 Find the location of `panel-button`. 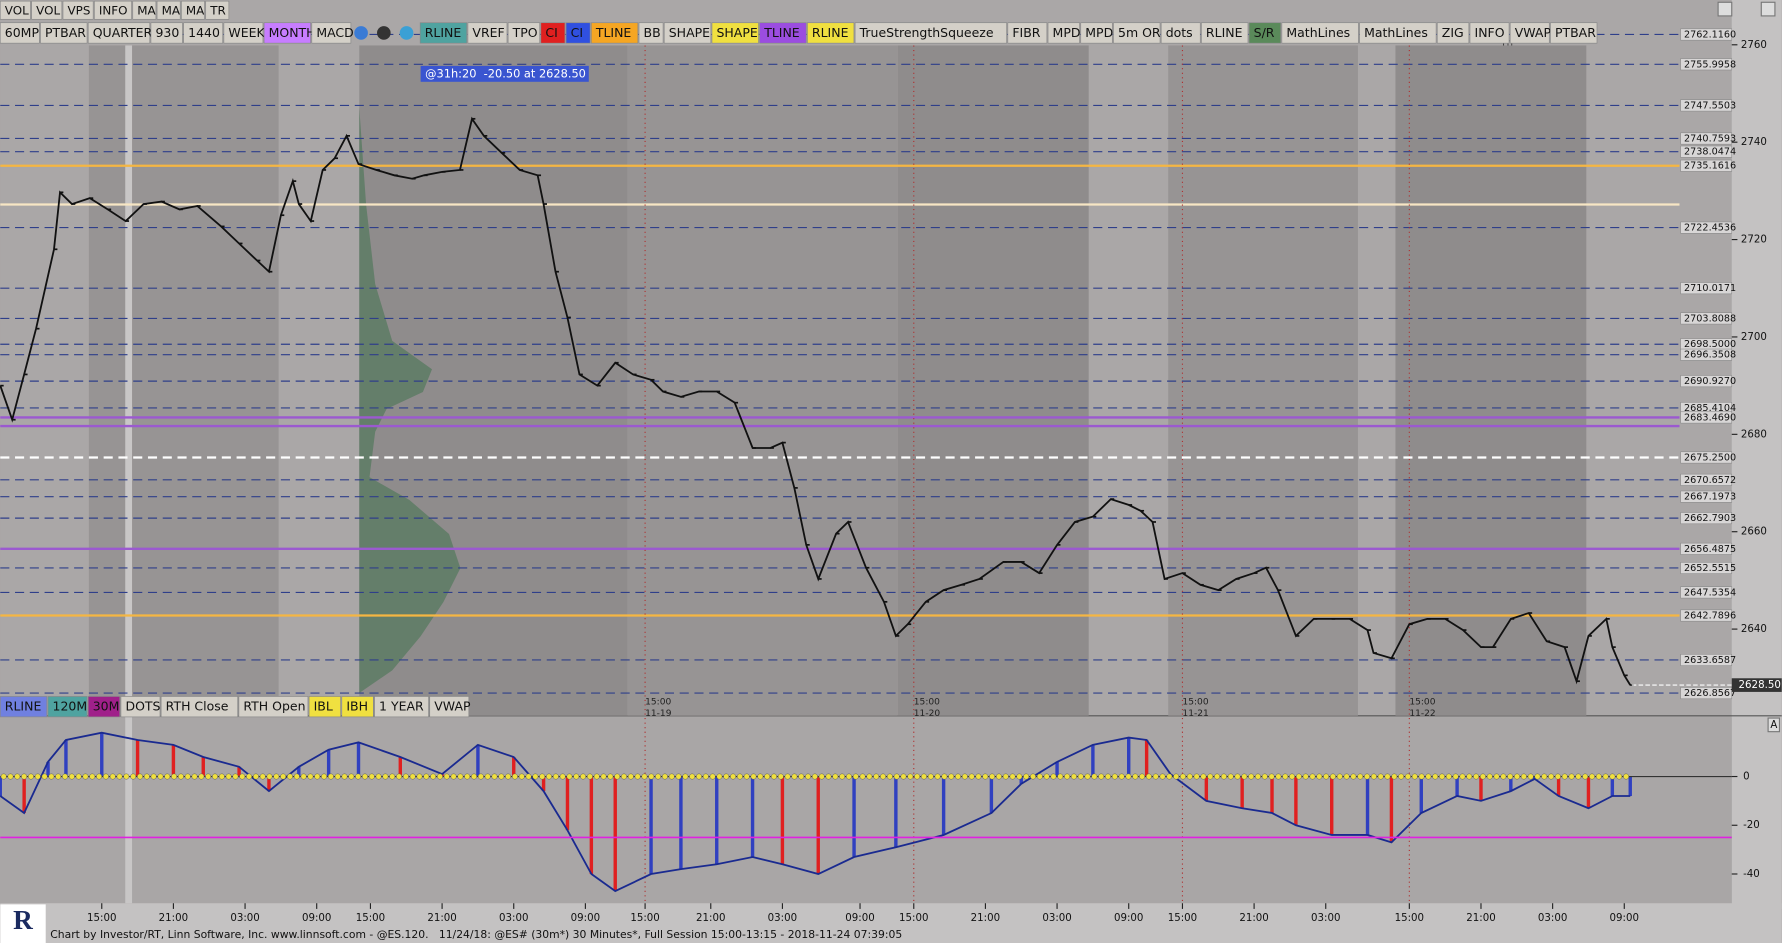

panel-button is located at coordinates (1774, 725).